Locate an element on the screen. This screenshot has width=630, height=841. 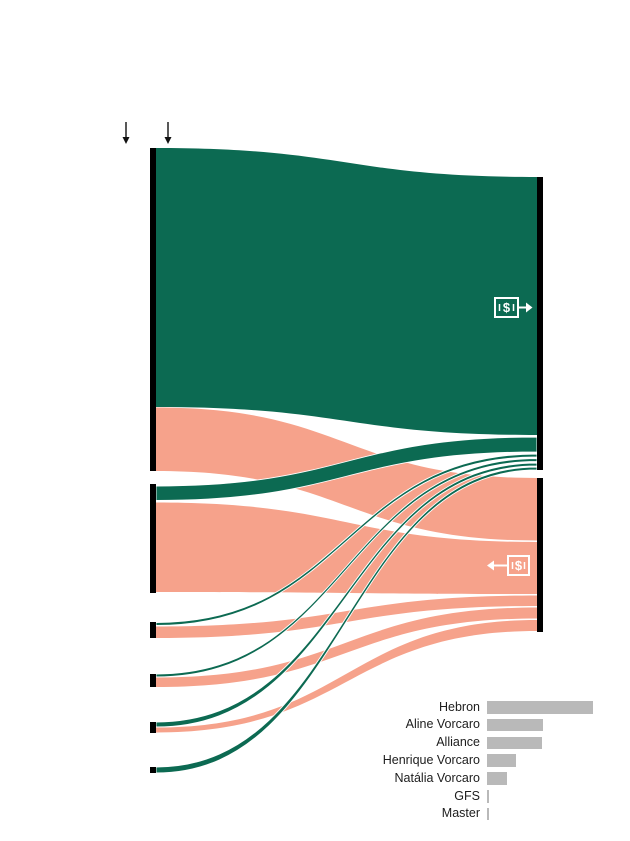
sankey-node-money-out is located at coordinates (540, 323).